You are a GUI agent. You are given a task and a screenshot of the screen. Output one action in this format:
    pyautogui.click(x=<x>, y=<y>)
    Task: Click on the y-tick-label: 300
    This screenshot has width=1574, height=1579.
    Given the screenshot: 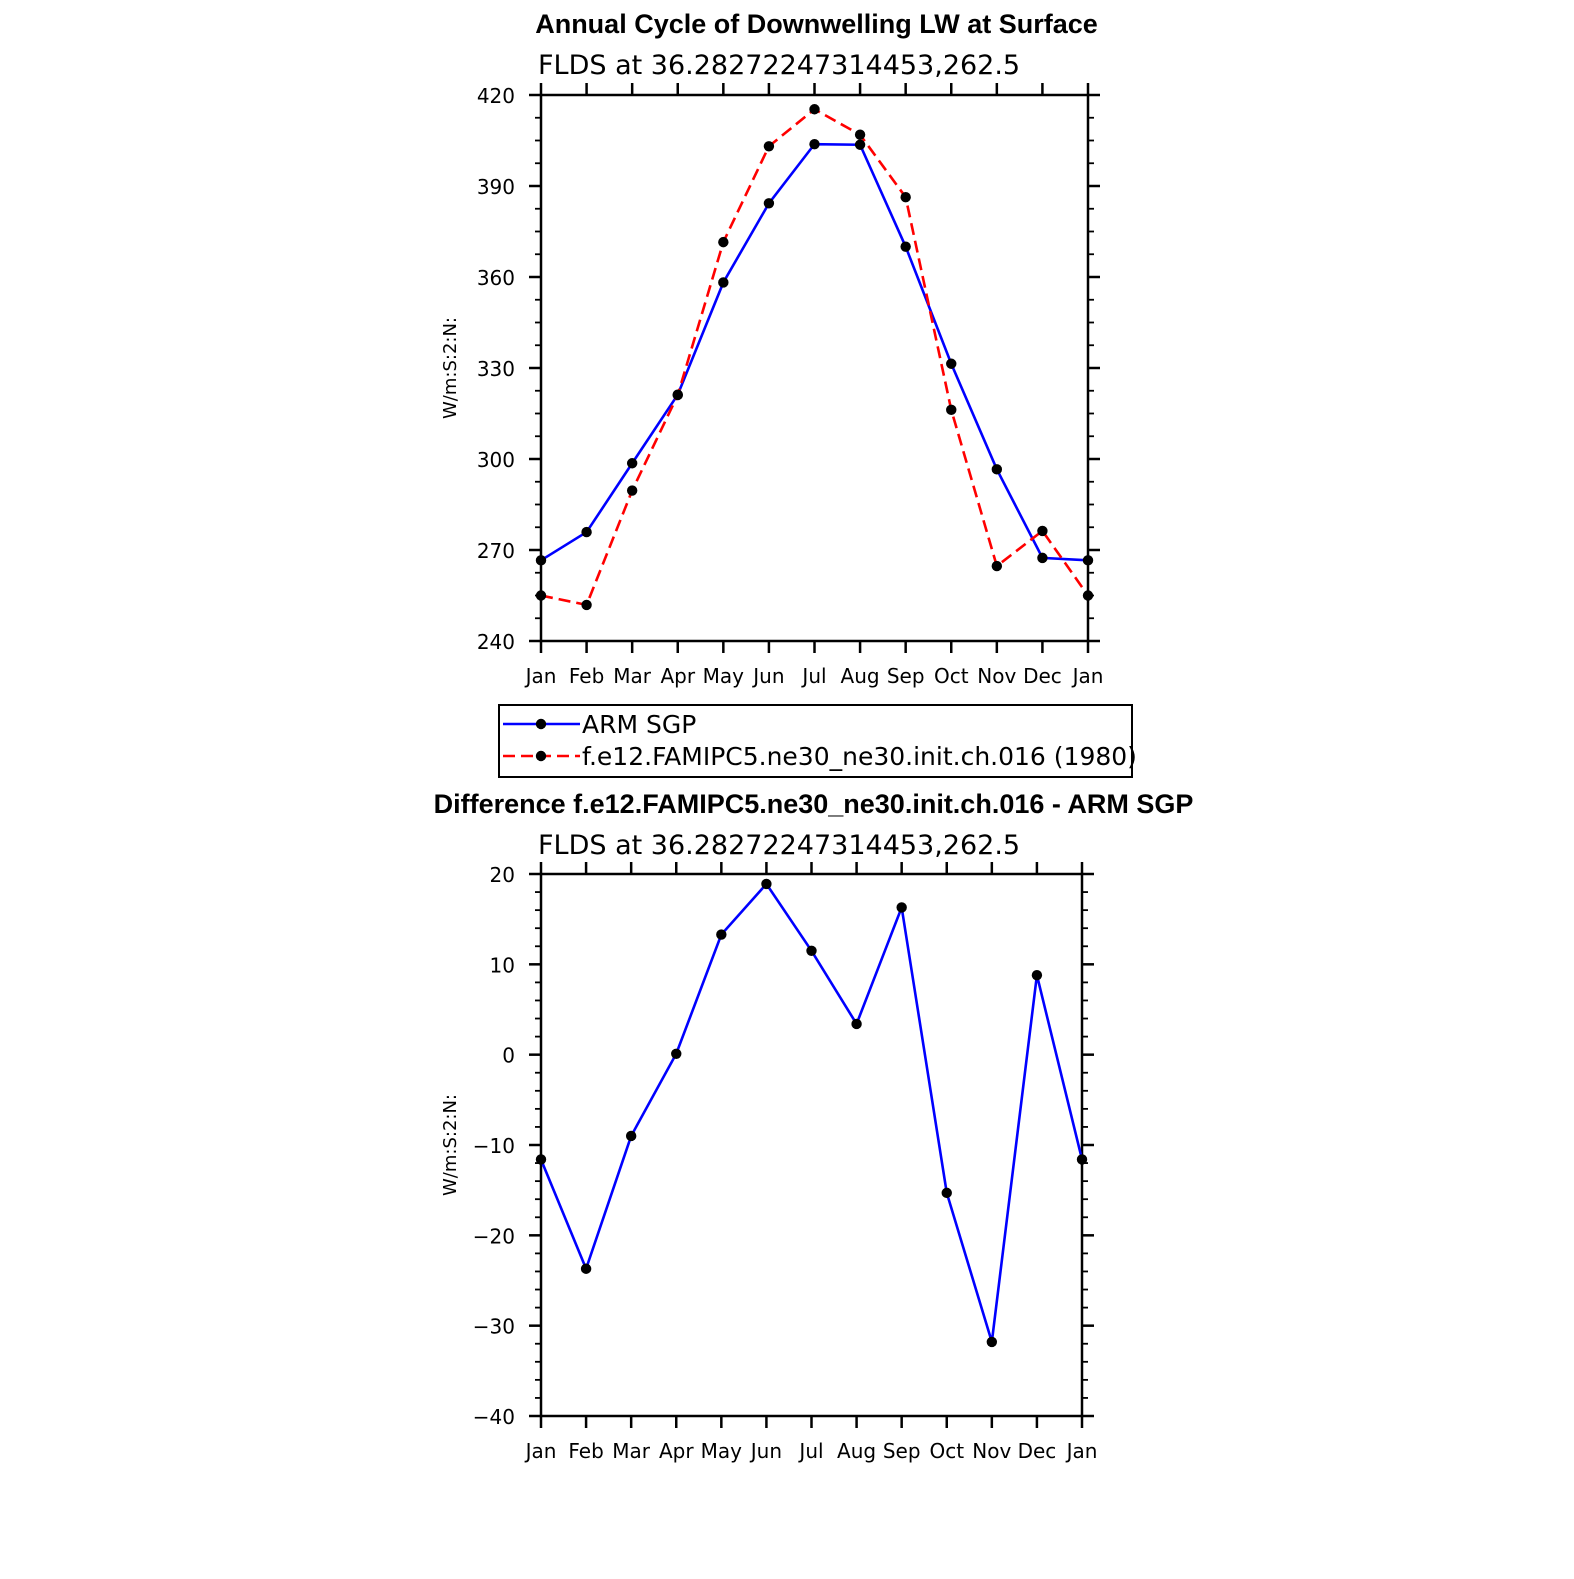 What is the action you would take?
    pyautogui.click(x=496, y=460)
    